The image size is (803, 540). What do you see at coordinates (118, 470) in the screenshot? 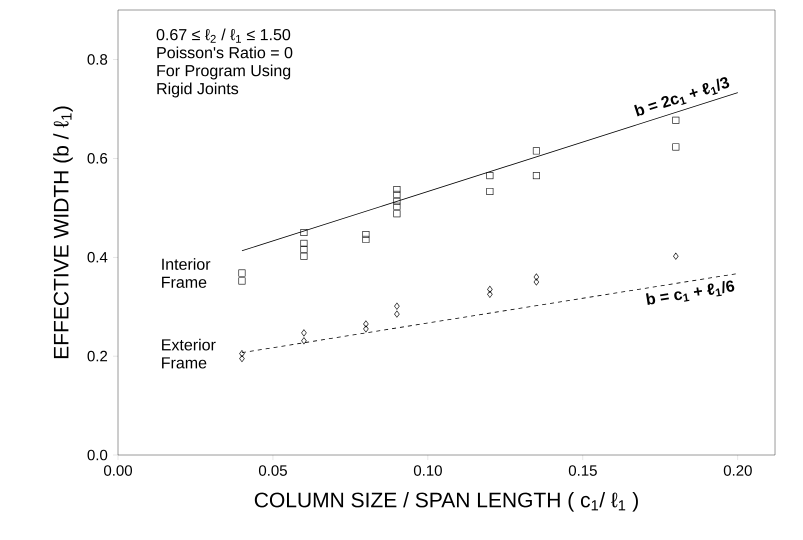
I see `x-tick-label: 0.00` at bounding box center [118, 470].